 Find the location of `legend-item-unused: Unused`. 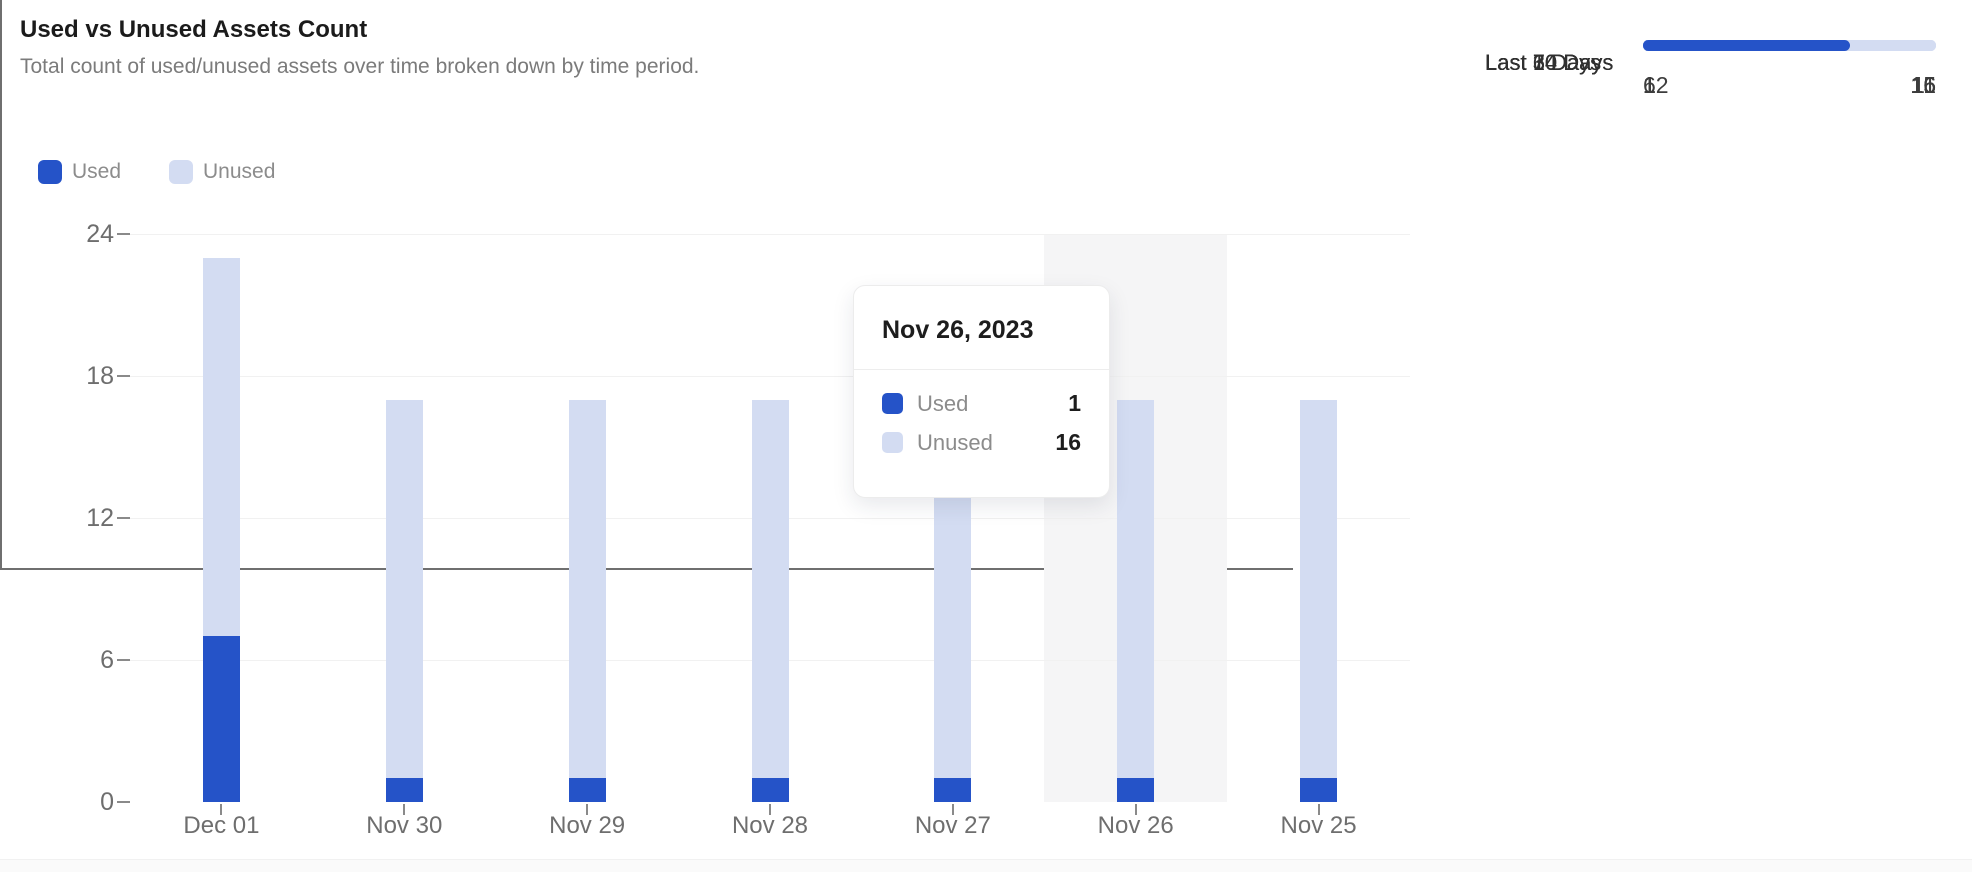

legend-item-unused: Unused is located at coordinates (222, 172).